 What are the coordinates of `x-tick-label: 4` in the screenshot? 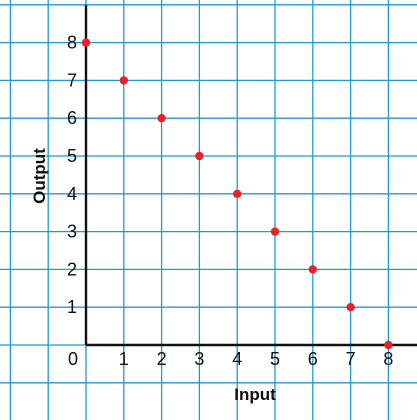 It's located at (237, 359).